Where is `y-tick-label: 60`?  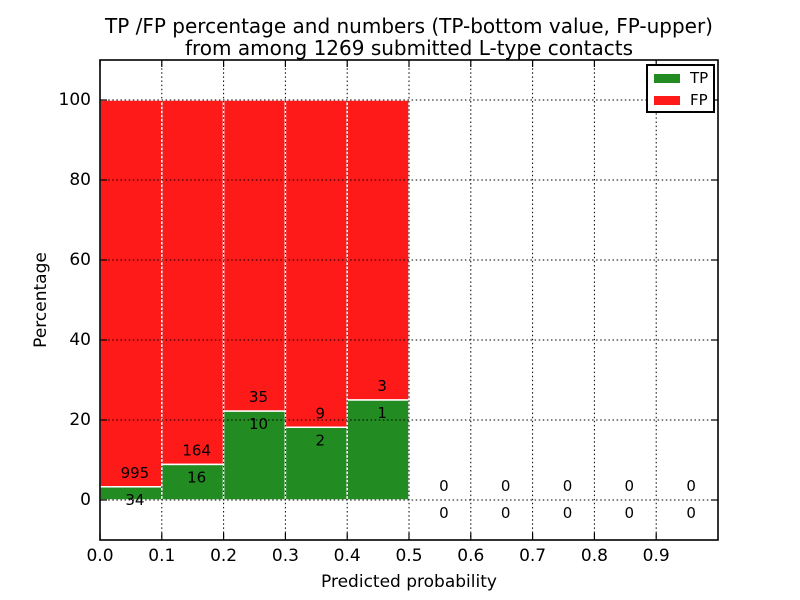 y-tick-label: 60 is located at coordinates (80, 260).